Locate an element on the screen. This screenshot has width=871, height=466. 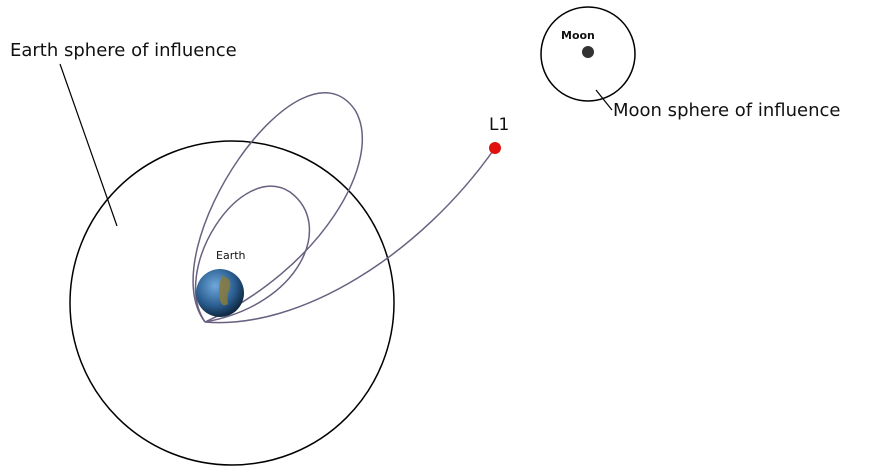
moon-sphere is located at coordinates (588, 54).